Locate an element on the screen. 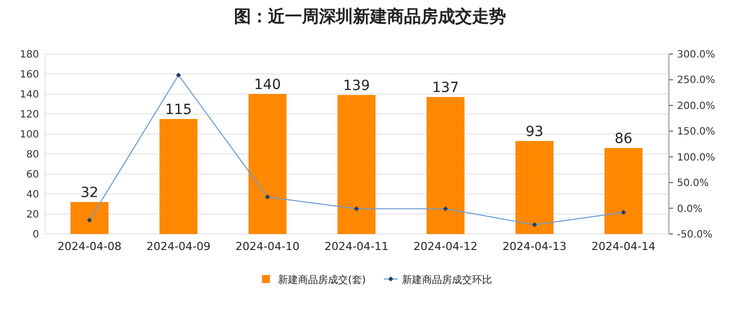 Image resolution: width=740 pixels, height=312 pixels. data-label: 137 is located at coordinates (445, 88).